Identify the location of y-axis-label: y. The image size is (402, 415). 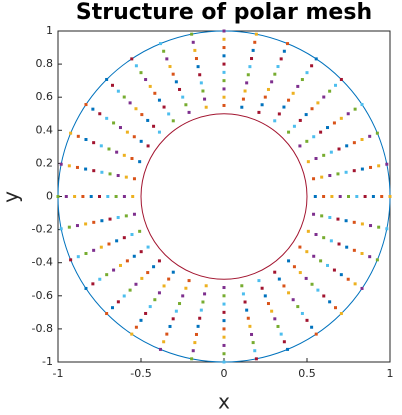
(11, 197).